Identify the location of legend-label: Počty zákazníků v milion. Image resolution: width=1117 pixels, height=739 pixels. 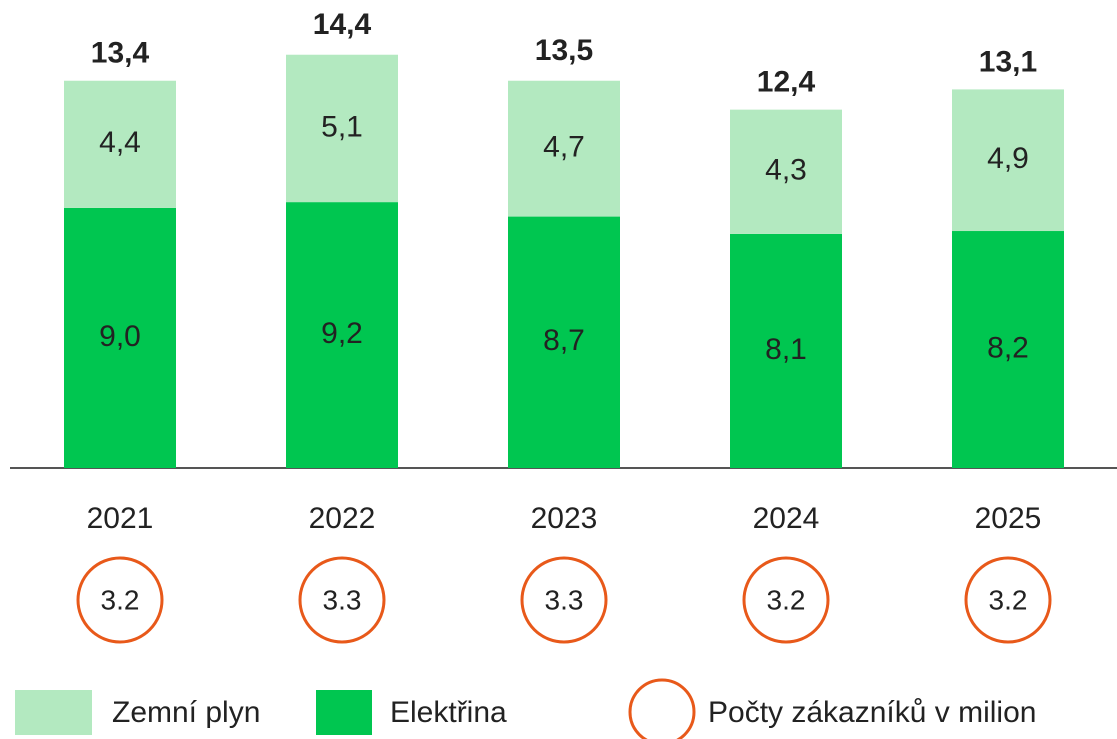
(872, 712).